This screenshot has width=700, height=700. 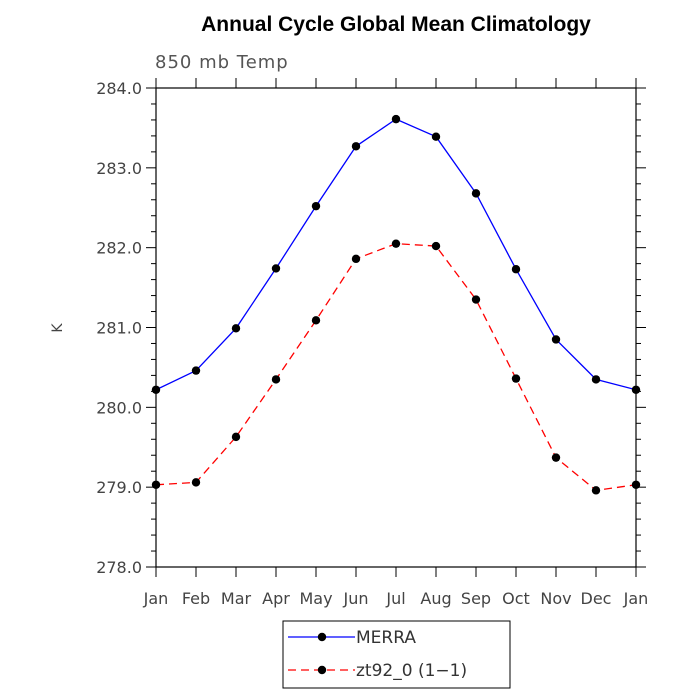 I want to click on y-tick-label: 283.0, so click(x=119, y=168).